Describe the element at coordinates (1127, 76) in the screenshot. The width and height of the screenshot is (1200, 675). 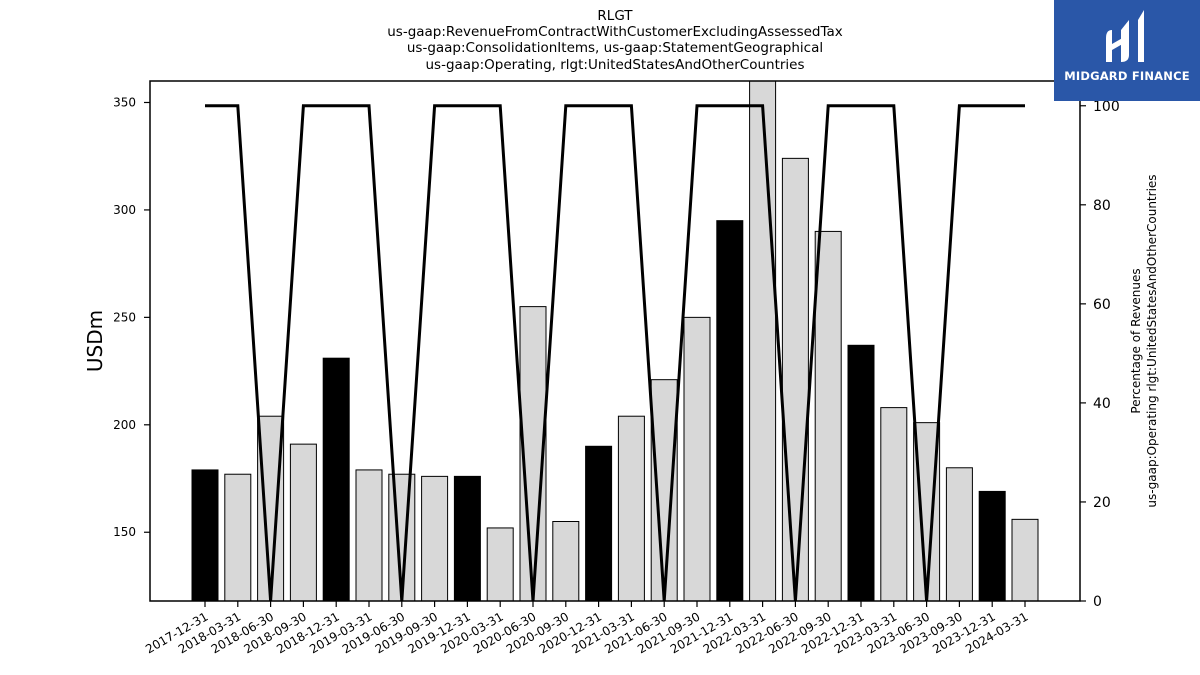
I see `logo-text: MIDGARD FINANCE` at that location.